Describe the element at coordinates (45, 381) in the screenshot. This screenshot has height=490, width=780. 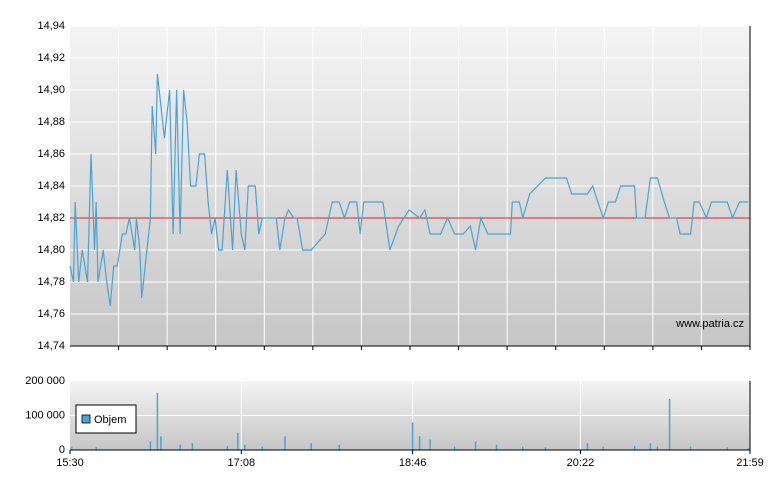
I see `y-tick-label: 200 000` at that location.